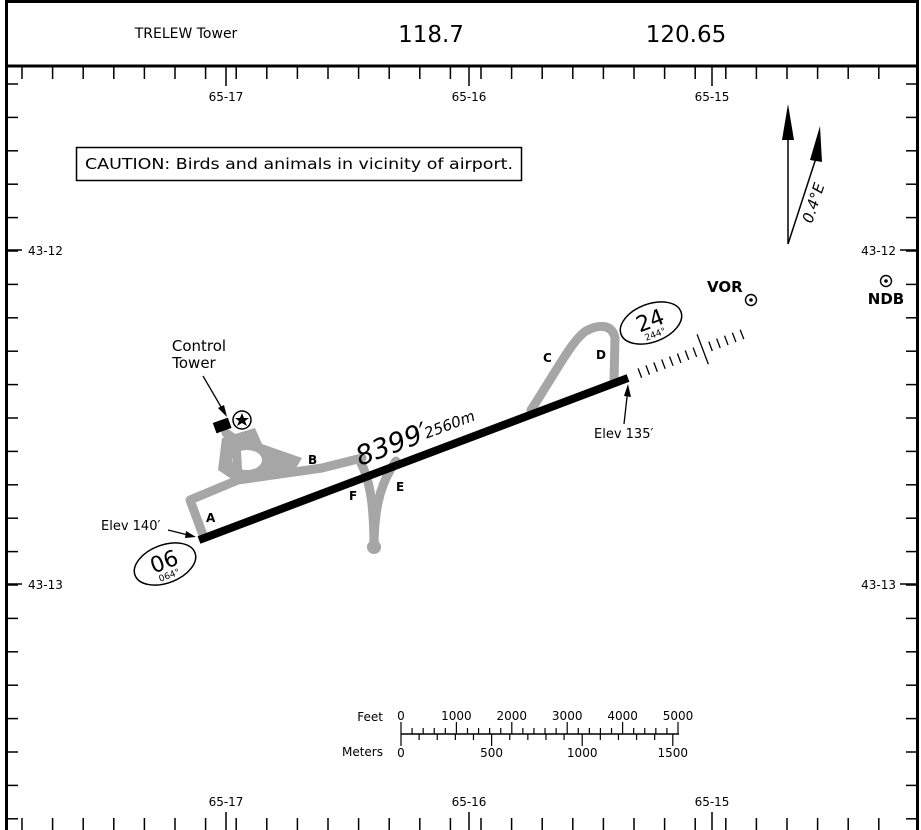 This screenshot has height=830, width=921. Describe the element at coordinates (712, 97) in the screenshot. I see `longitude-label-top-east: 65-15` at that location.